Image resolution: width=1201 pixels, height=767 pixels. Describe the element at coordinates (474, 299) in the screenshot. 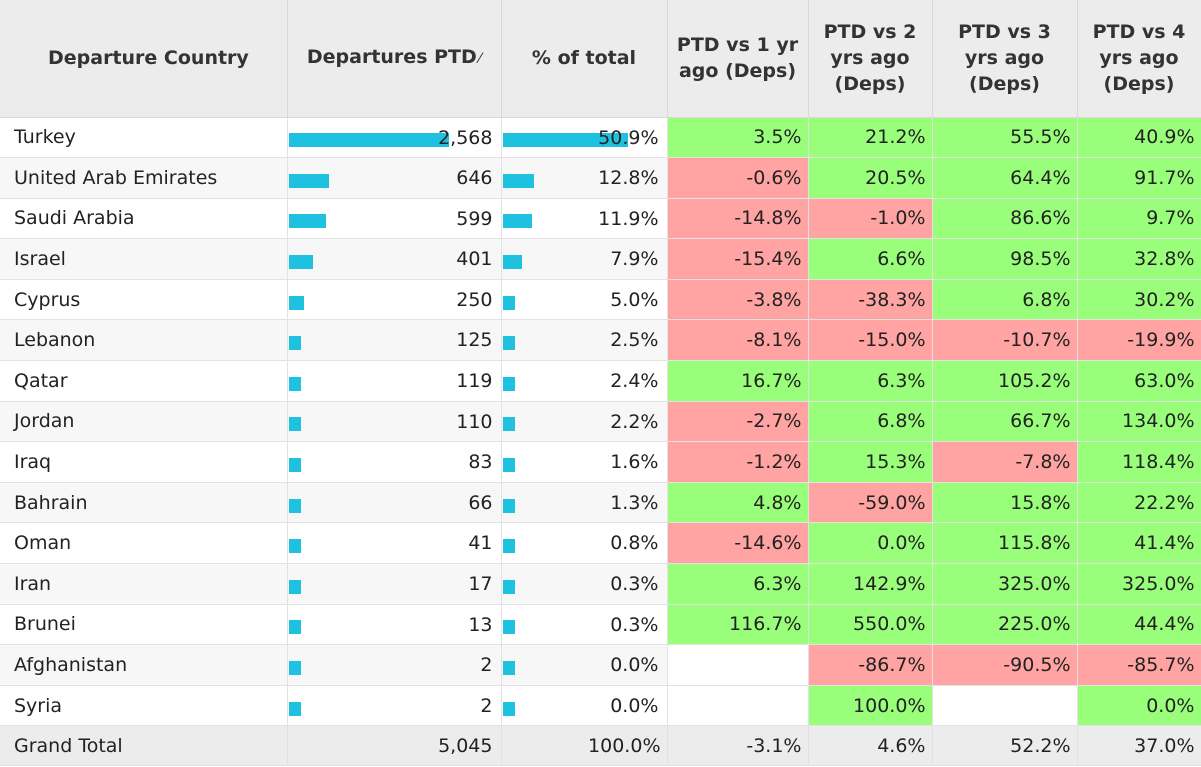

I see `departures-value: 250` at that location.